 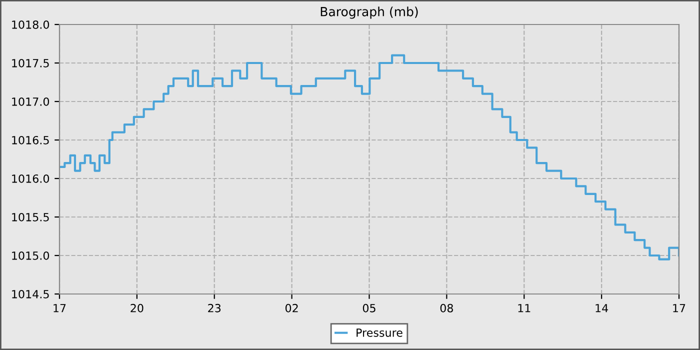 I want to click on y-tick-label: 1017.0, so click(x=31, y=101).